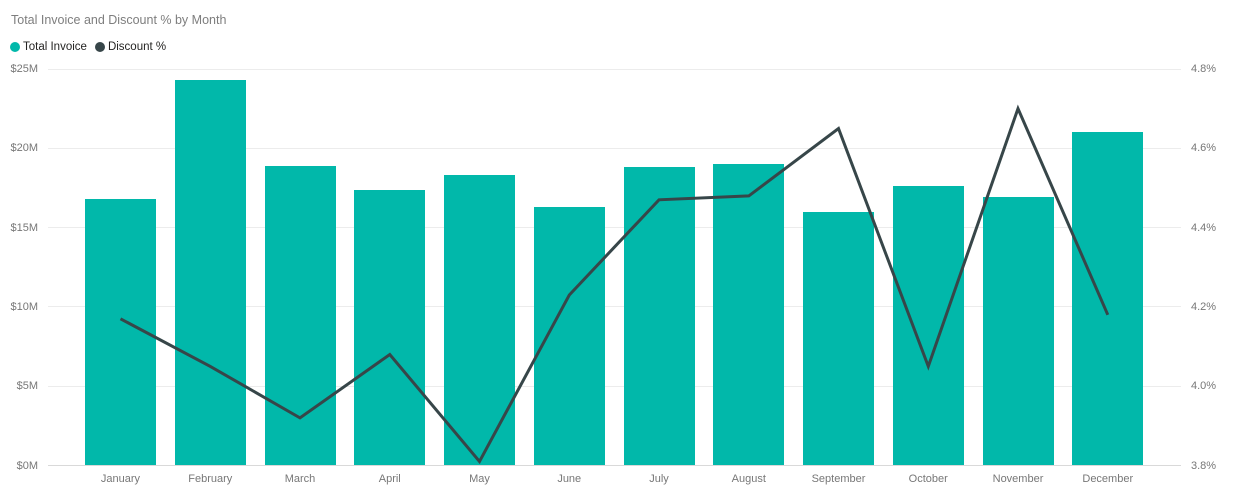 The image size is (1236, 504). Describe the element at coordinates (1204, 227) in the screenshot. I see `right-axis-tick-label: 4.4%` at that location.